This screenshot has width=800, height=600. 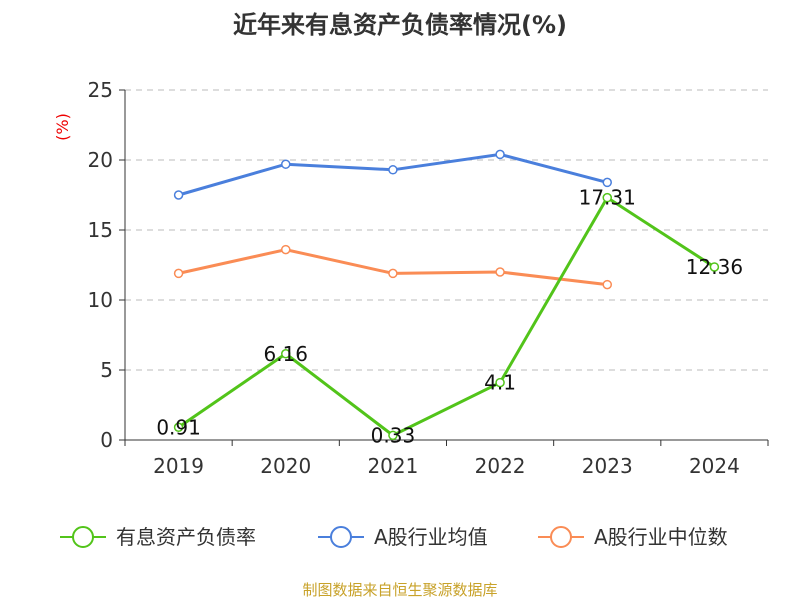 I want to click on x-tick-label: 2022, so click(x=500, y=466).